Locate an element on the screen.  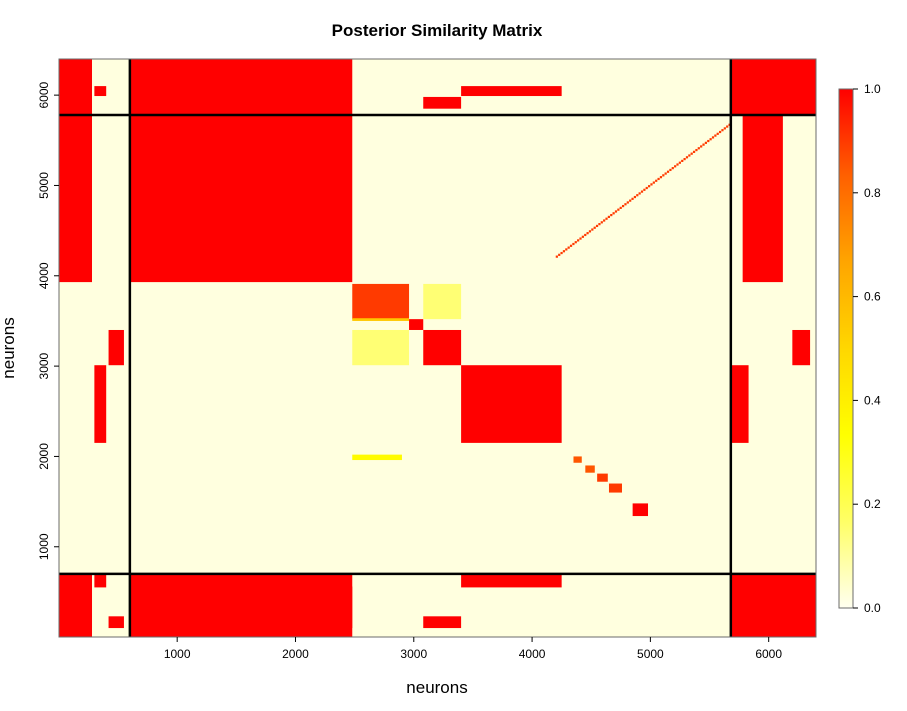
y-axis: 1000 2000 3000 4000 5000 6000 is located at coordinates (48, 320).